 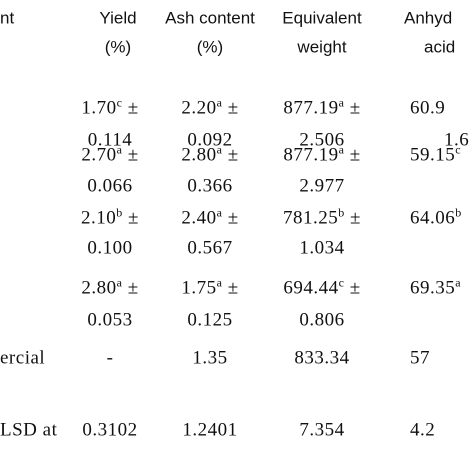 I want to click on cell-value: 1.35, so click(x=209, y=358).